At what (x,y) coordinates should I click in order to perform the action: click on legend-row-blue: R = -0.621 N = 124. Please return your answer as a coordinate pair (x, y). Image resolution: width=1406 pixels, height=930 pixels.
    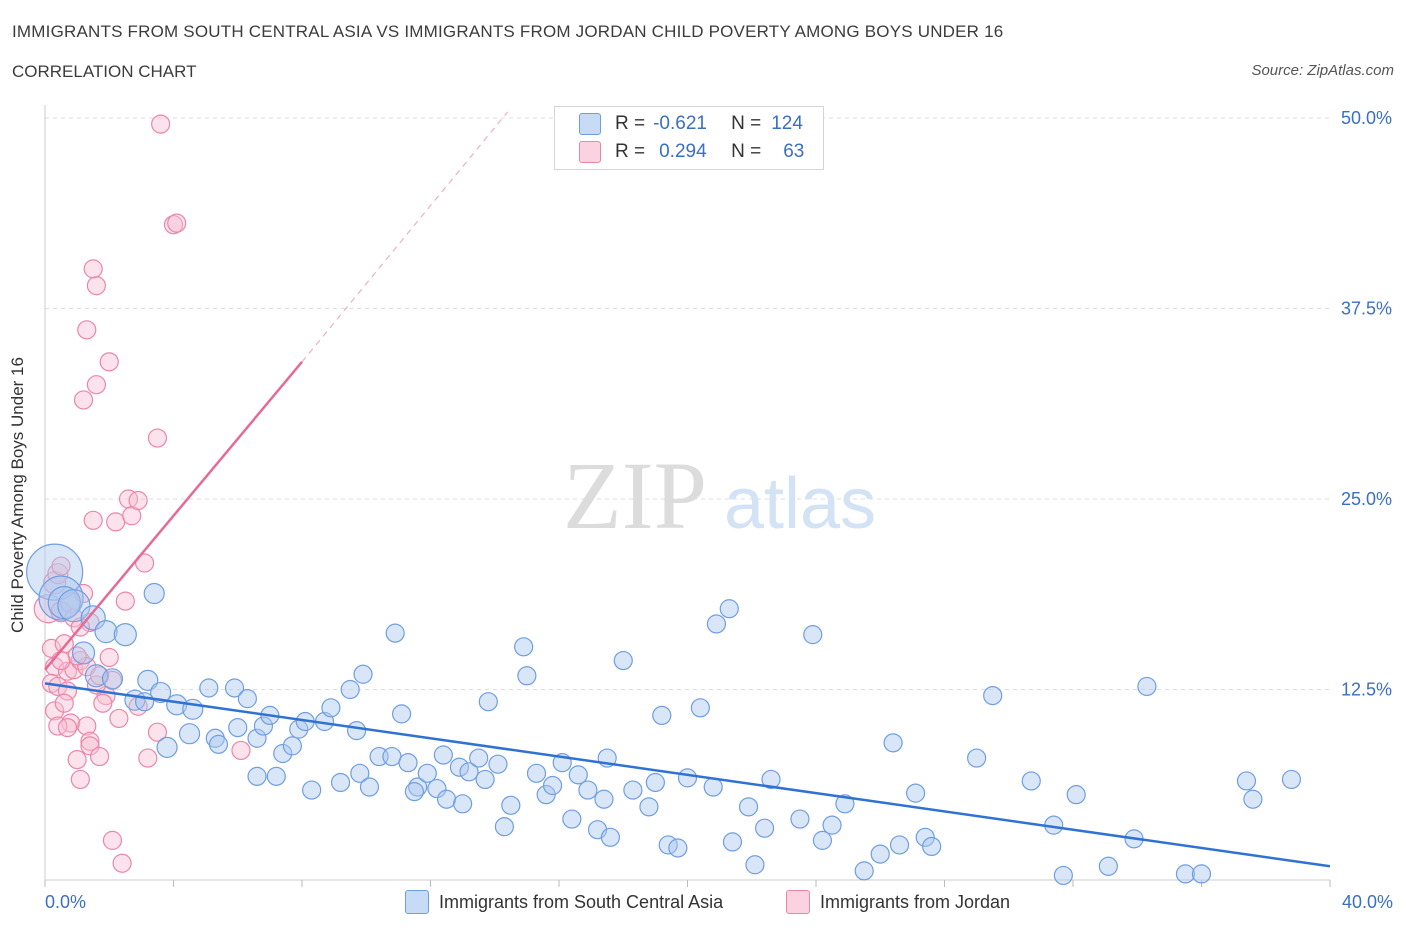
    Looking at the image, I should click on (691, 124).